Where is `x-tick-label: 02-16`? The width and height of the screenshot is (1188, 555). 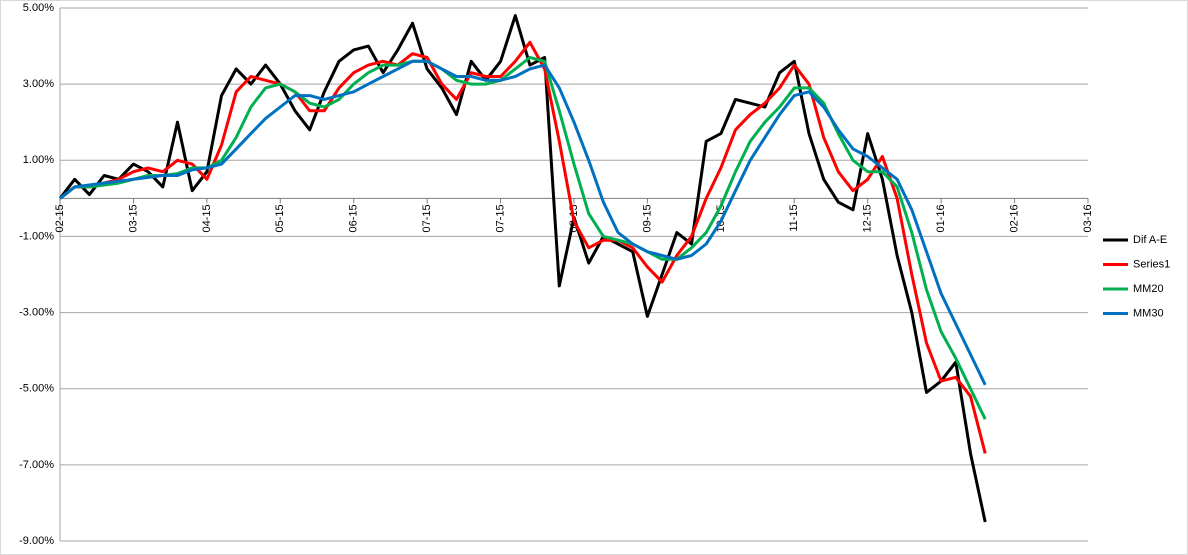 x-tick-label: 02-16 is located at coordinates (1014, 218).